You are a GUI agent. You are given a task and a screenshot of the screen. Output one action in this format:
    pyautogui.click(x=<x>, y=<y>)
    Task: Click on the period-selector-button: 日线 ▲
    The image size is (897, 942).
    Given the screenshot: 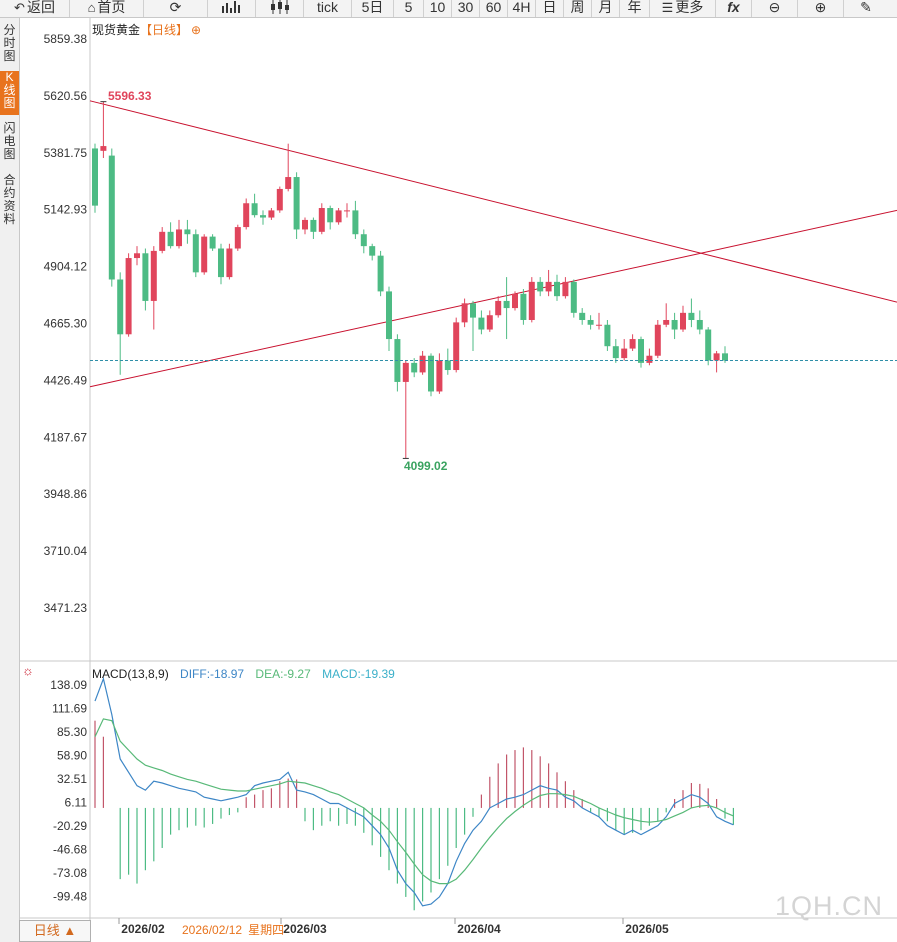 What is the action you would take?
    pyautogui.click(x=55, y=931)
    